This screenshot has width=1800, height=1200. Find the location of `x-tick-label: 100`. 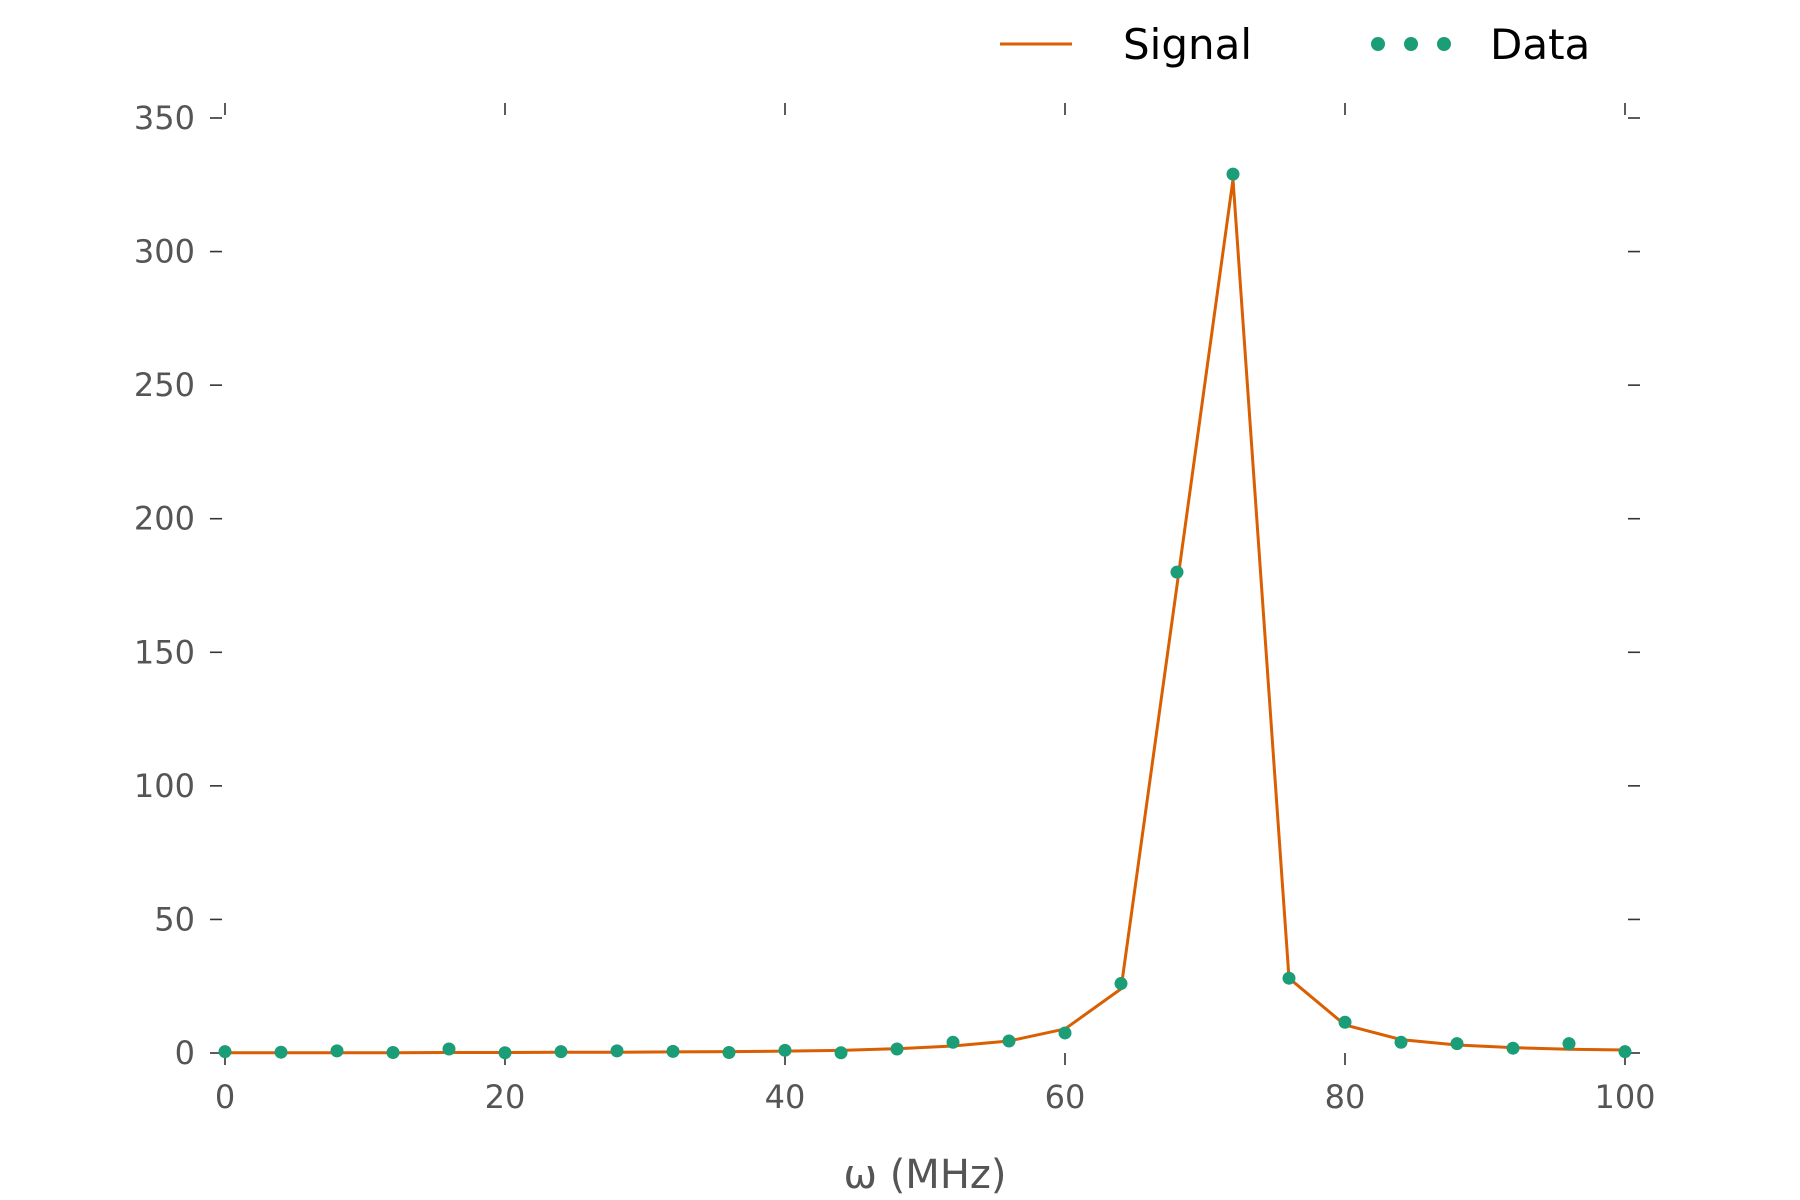

x-tick-label: 100 is located at coordinates (1624, 1097).